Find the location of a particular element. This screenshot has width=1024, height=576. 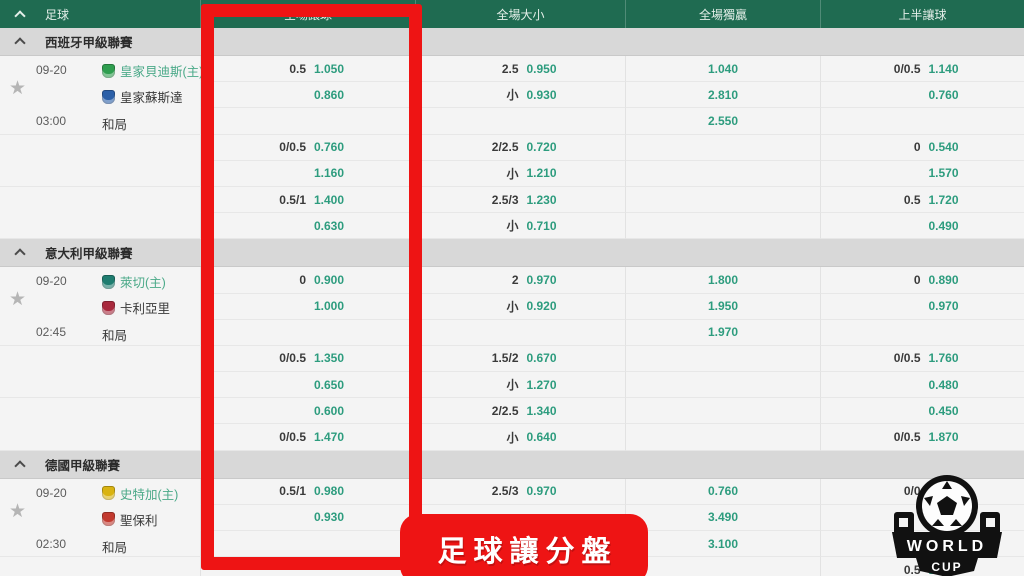

odds-row: 0.5 1.050 2.5 0.950 1.040 0/0.5 1.140 is located at coordinates (512, 69).